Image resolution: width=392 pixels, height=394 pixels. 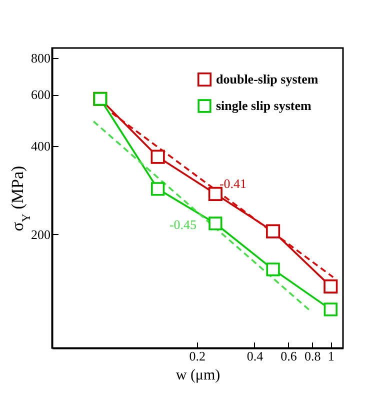 What do you see at coordinates (40, 94) in the screenshot?
I see `y-tick-label: 600` at bounding box center [40, 94].